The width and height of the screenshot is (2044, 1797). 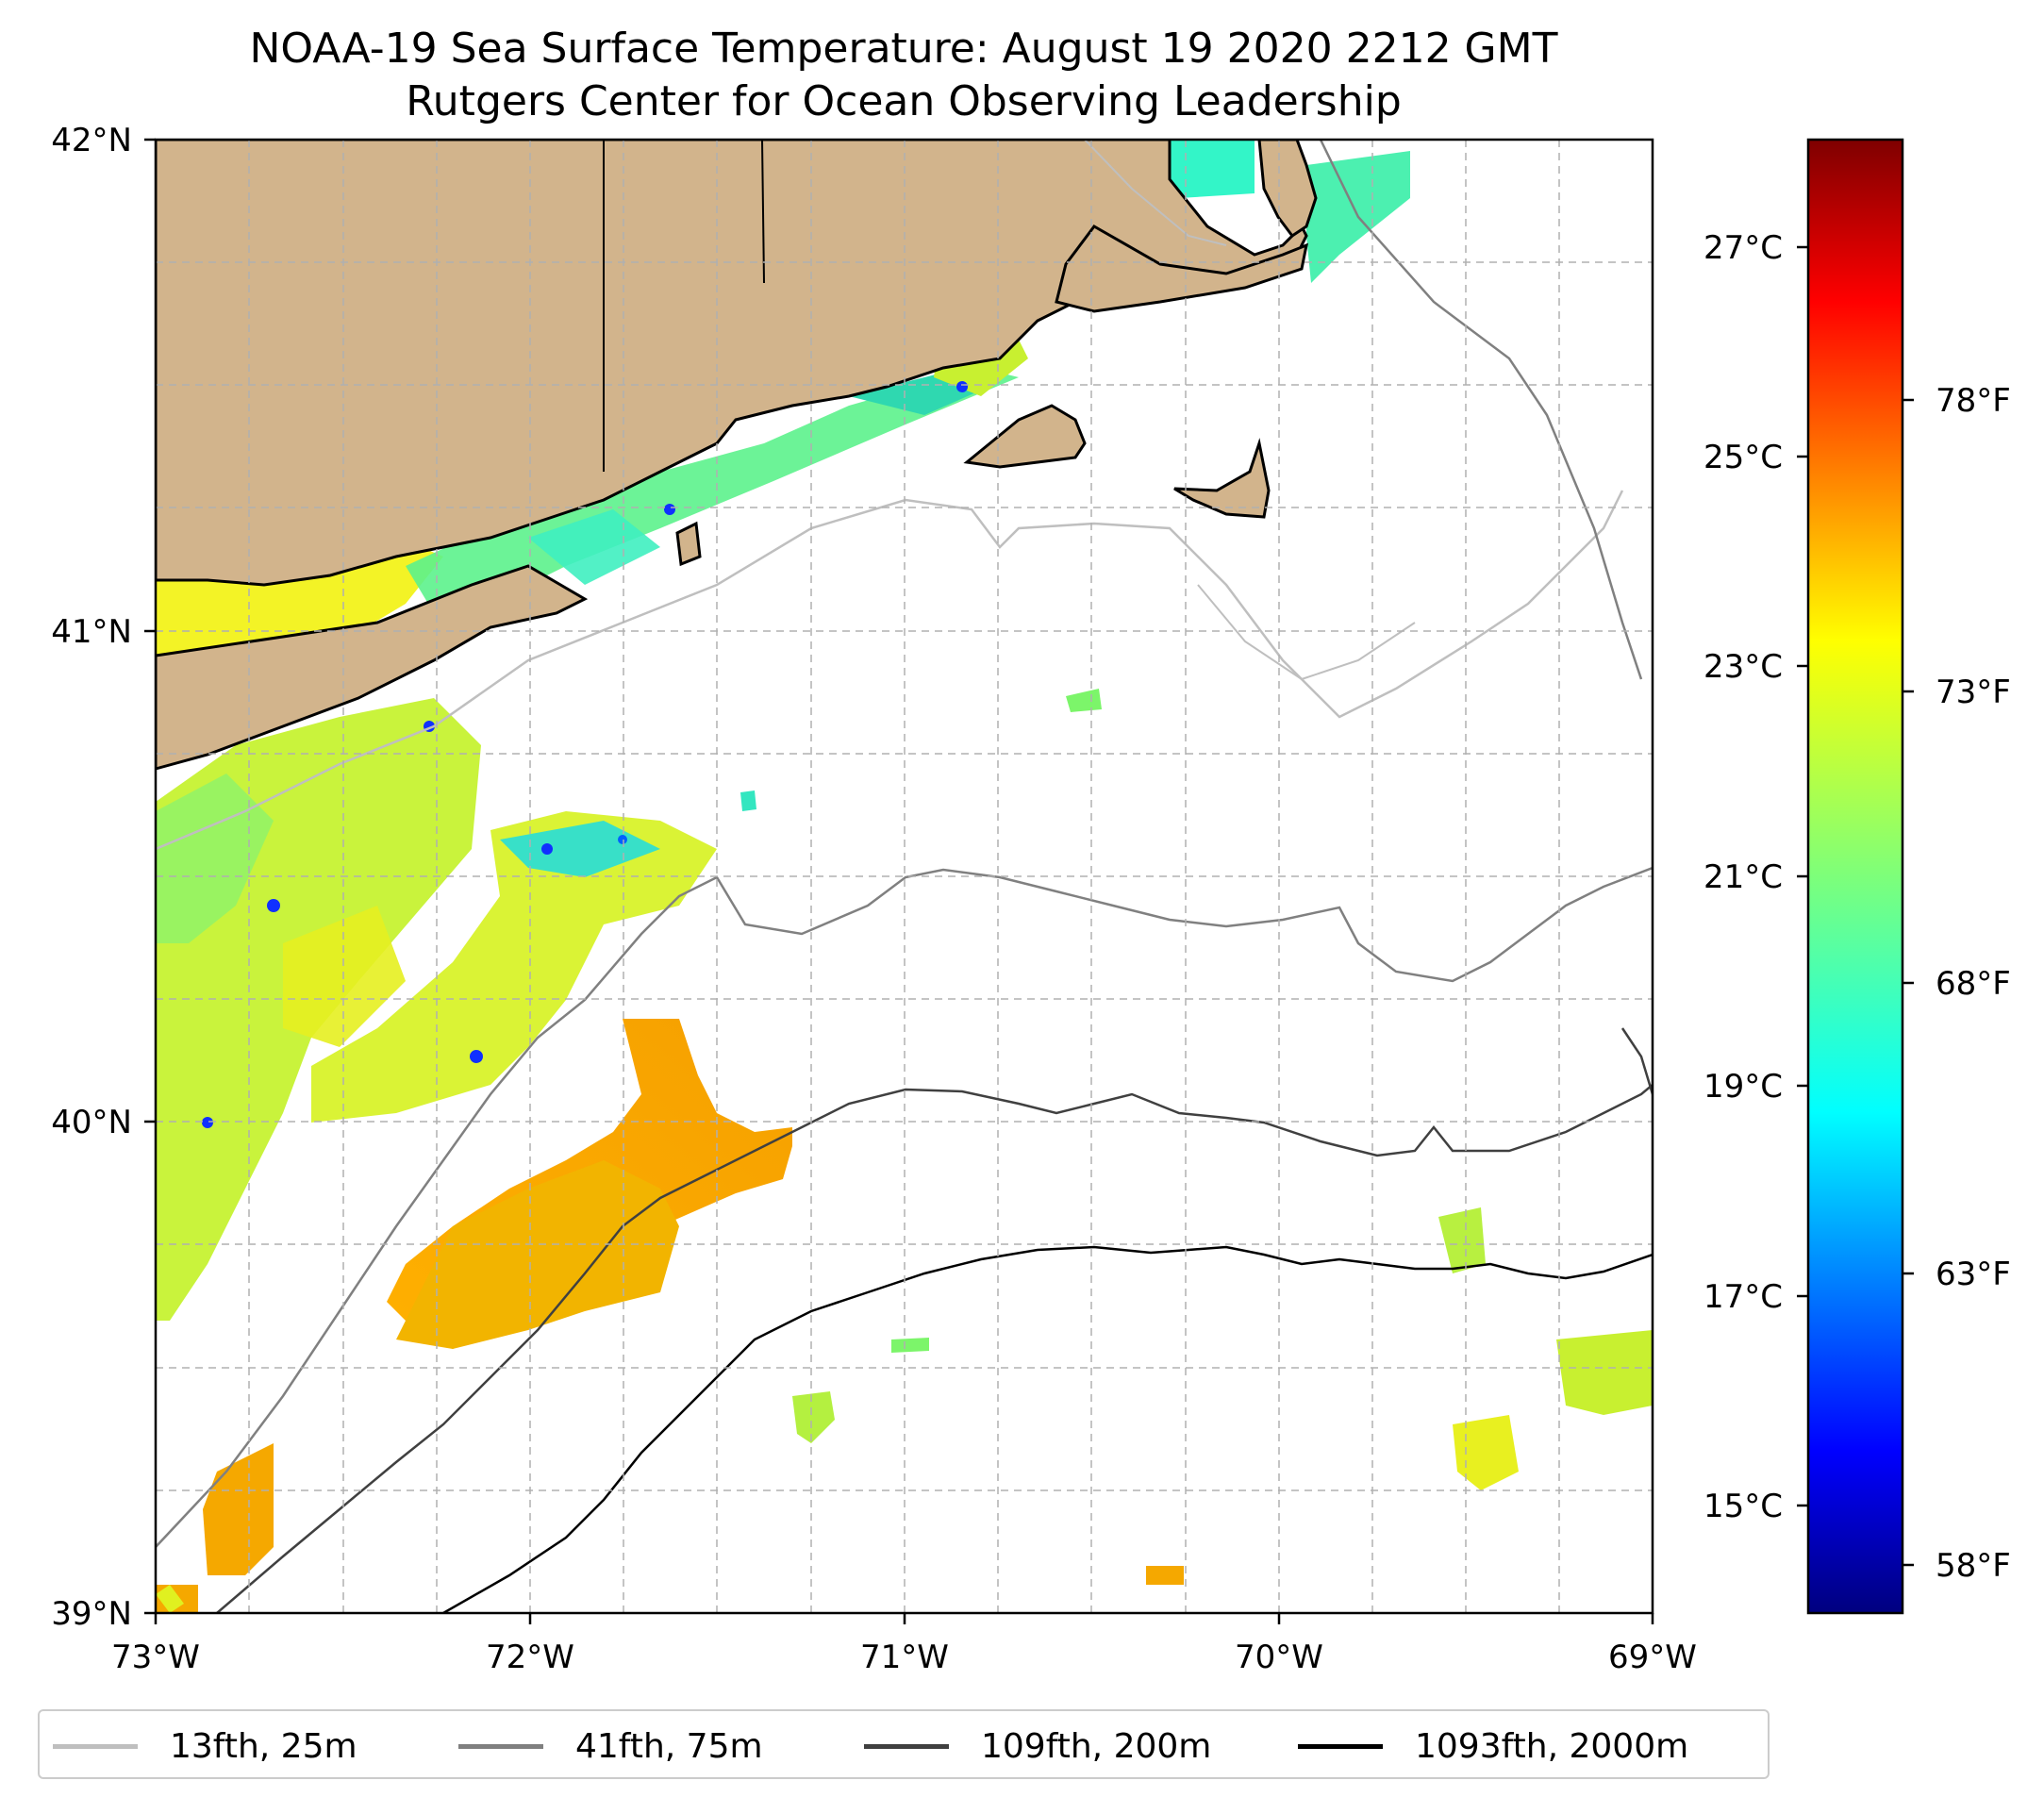 I want to click on colorbar-fahrenheit-ticks, so click(x=1909, y=982).